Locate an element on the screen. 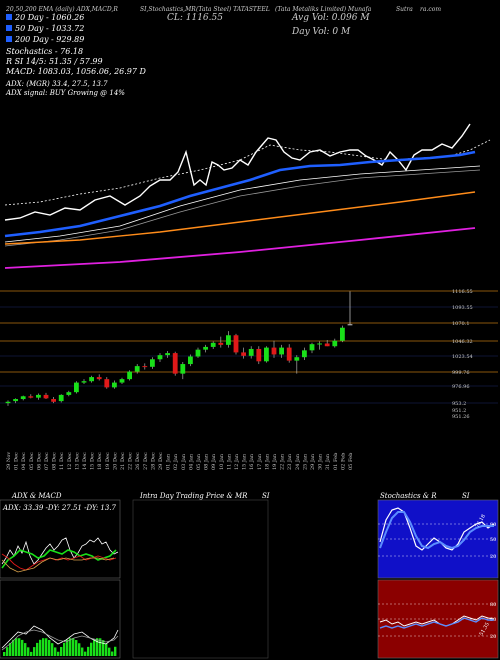  header-left: 20,50,200 EMA (daily) ADX,MACD,R is located at coordinates (62, 9).